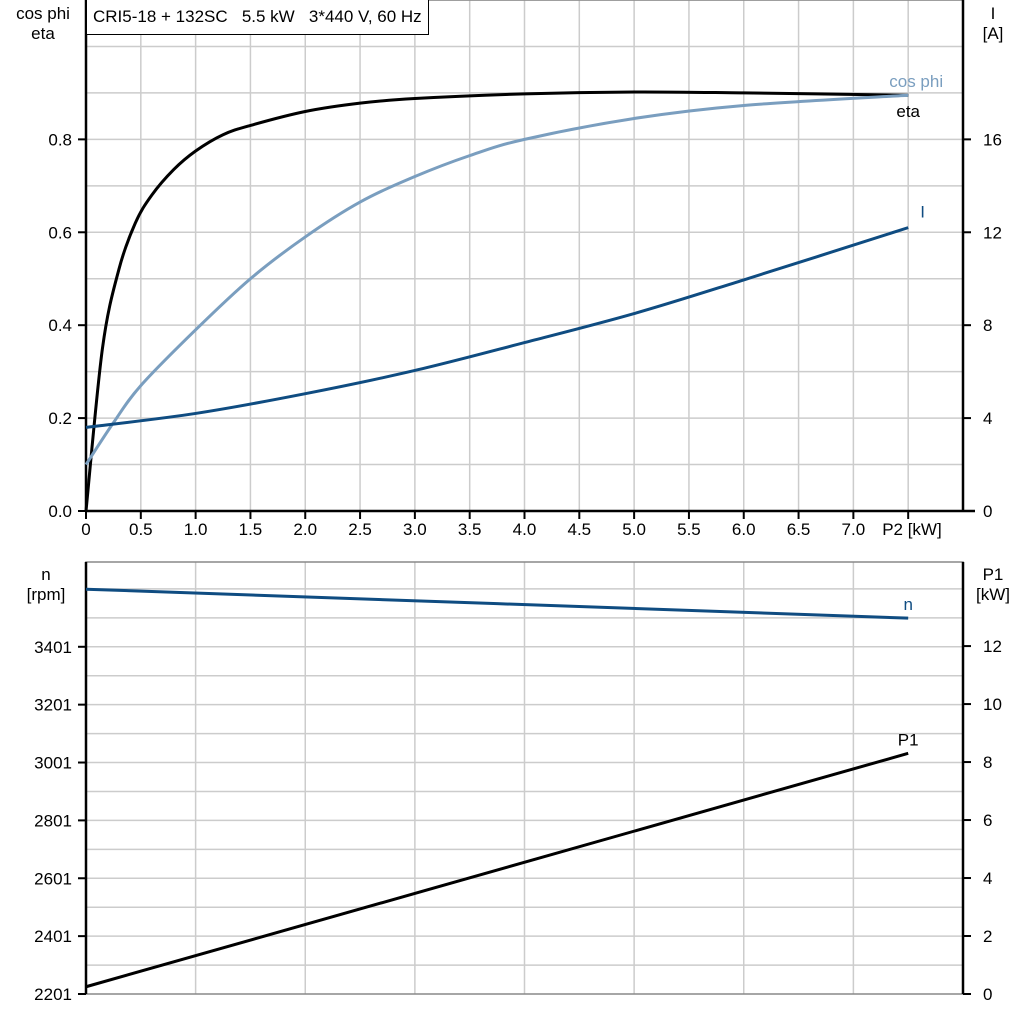 This screenshot has height=1024, width=1024. I want to click on x-tick-label: 5.0, so click(634, 529).